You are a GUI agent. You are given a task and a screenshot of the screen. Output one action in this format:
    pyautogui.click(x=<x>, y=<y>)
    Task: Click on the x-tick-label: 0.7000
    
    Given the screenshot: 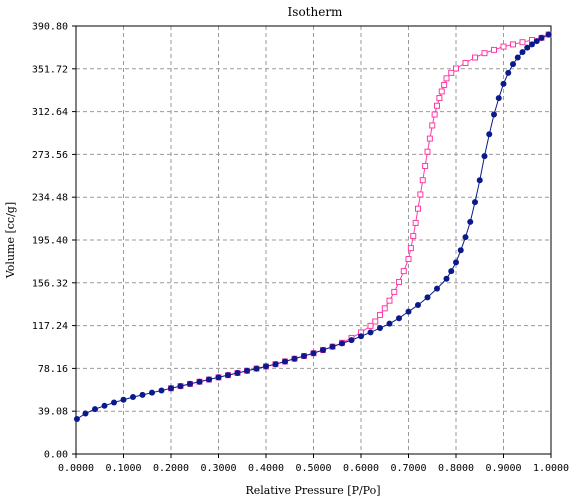 What is the action you would take?
    pyautogui.click(x=408, y=468)
    